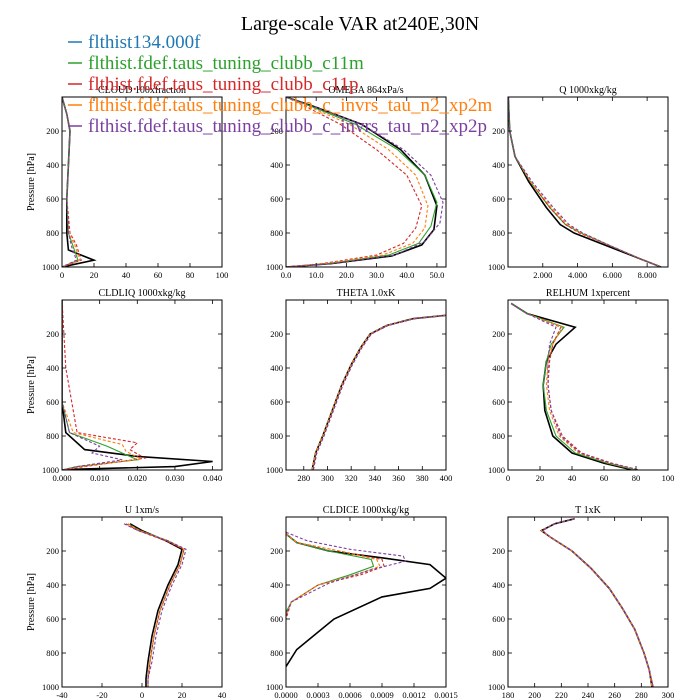 The width and height of the screenshot is (700, 700). I want to click on x-tick-label: 300, so click(668, 695).